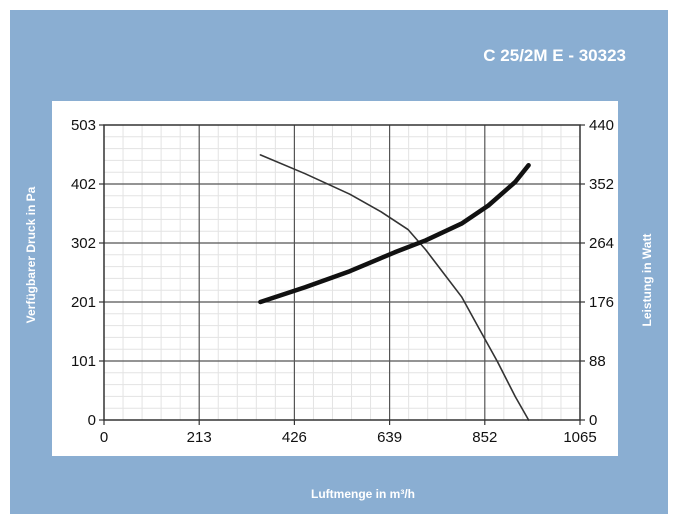 Image resolution: width=678 pixels, height=524 pixels. I want to click on y-right-tick-label: 88, so click(597, 361).